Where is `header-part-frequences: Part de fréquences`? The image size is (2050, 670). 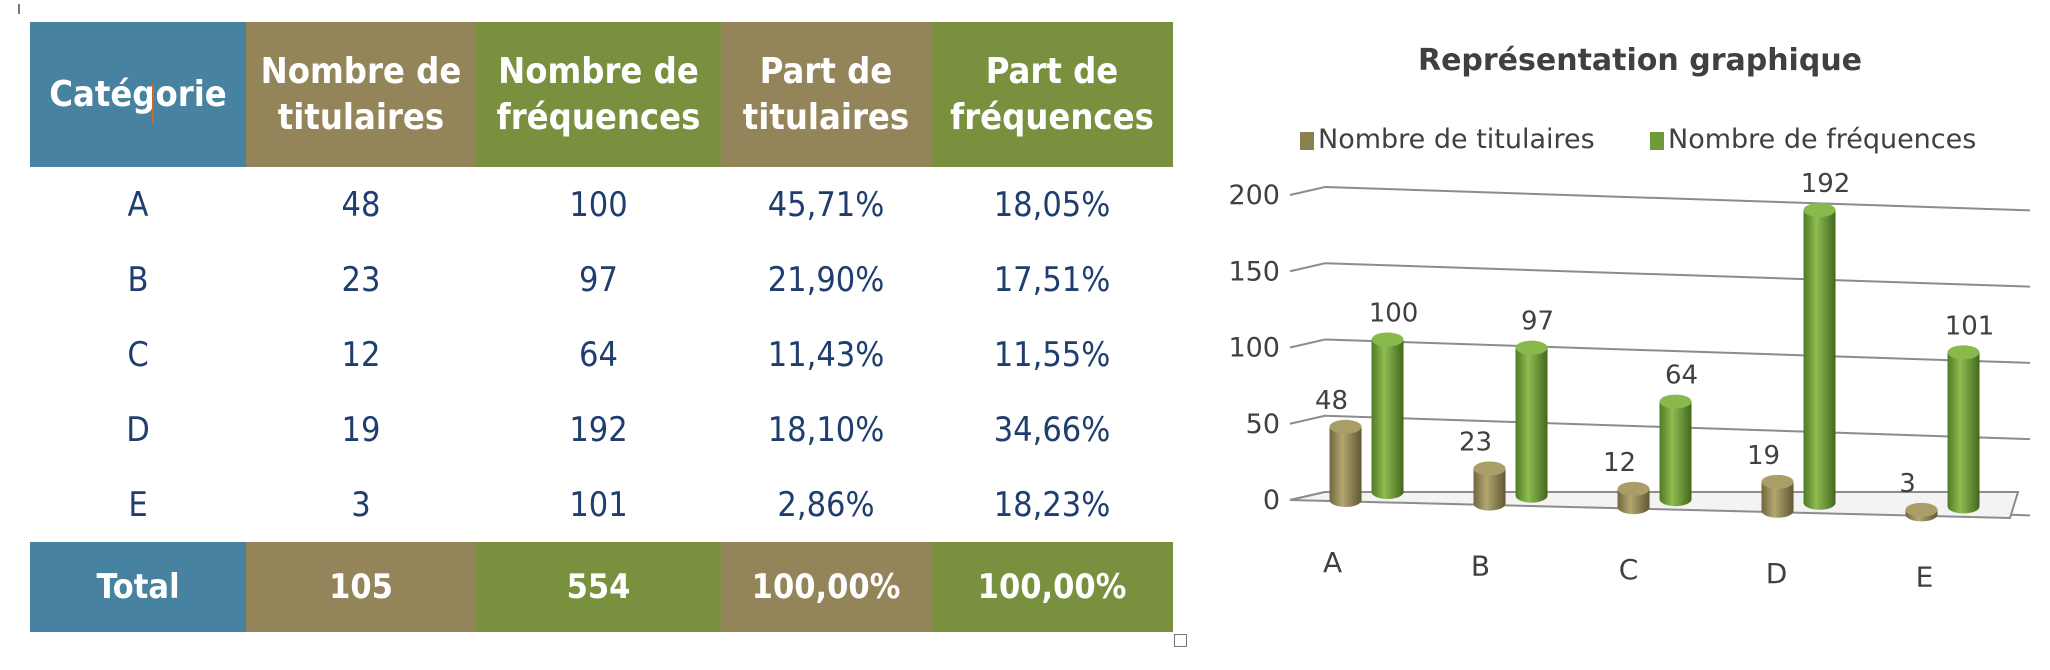
header-part-frequences: Part de fréquences is located at coordinates (1052, 94).